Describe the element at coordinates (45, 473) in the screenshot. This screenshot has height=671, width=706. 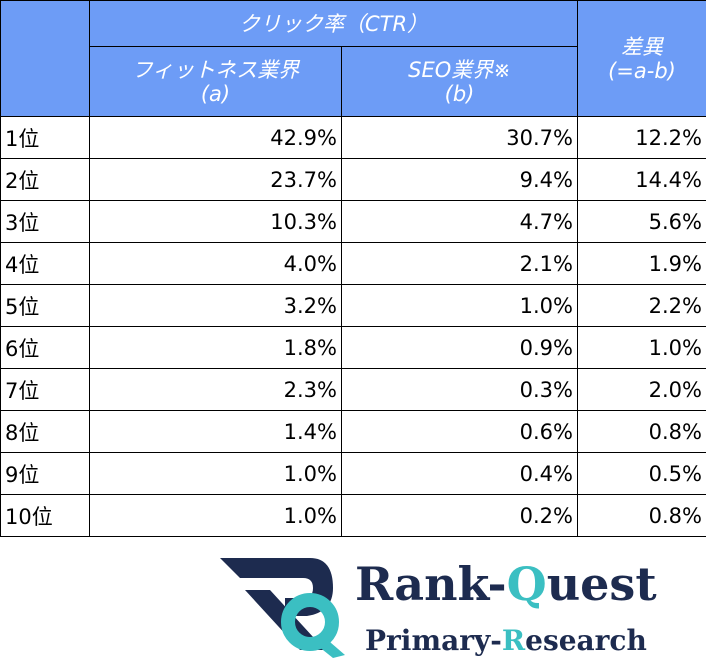
I see `rank-cell: 9位` at that location.